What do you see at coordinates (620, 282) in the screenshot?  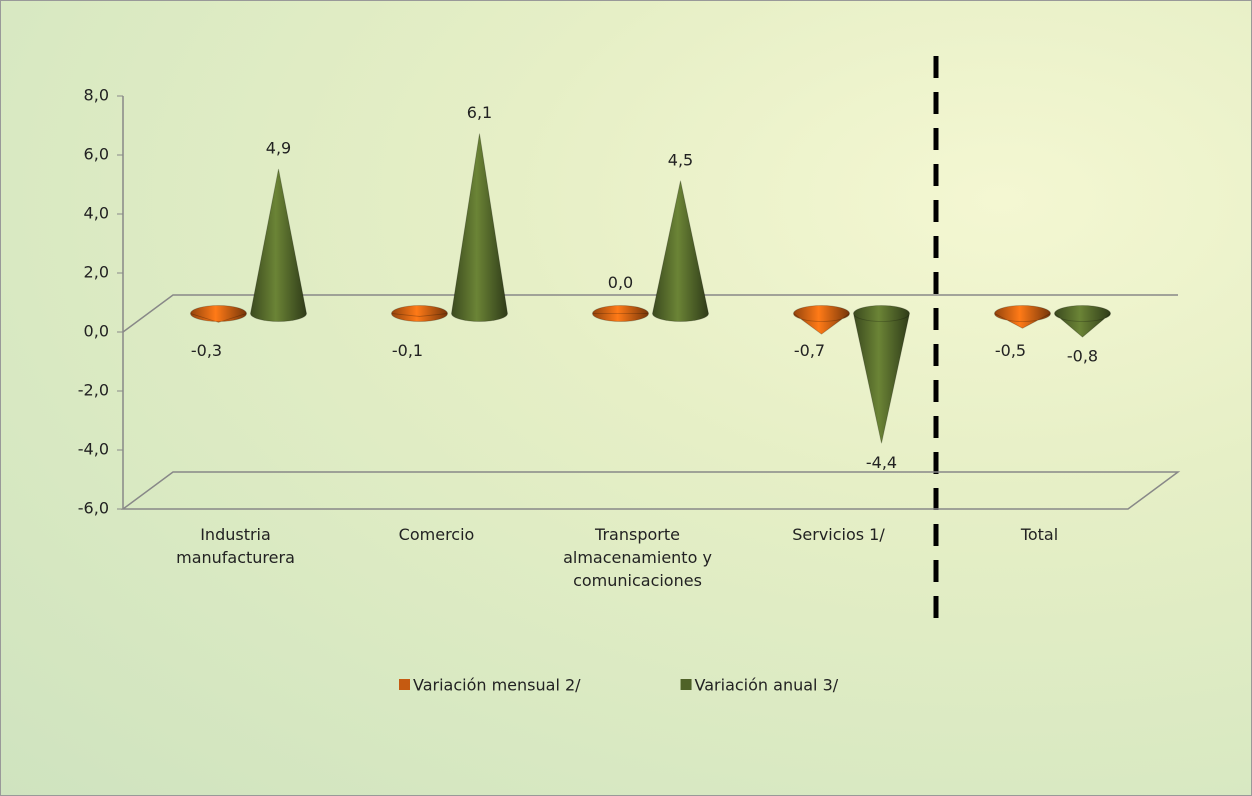 I see `data-label: 0,0` at bounding box center [620, 282].